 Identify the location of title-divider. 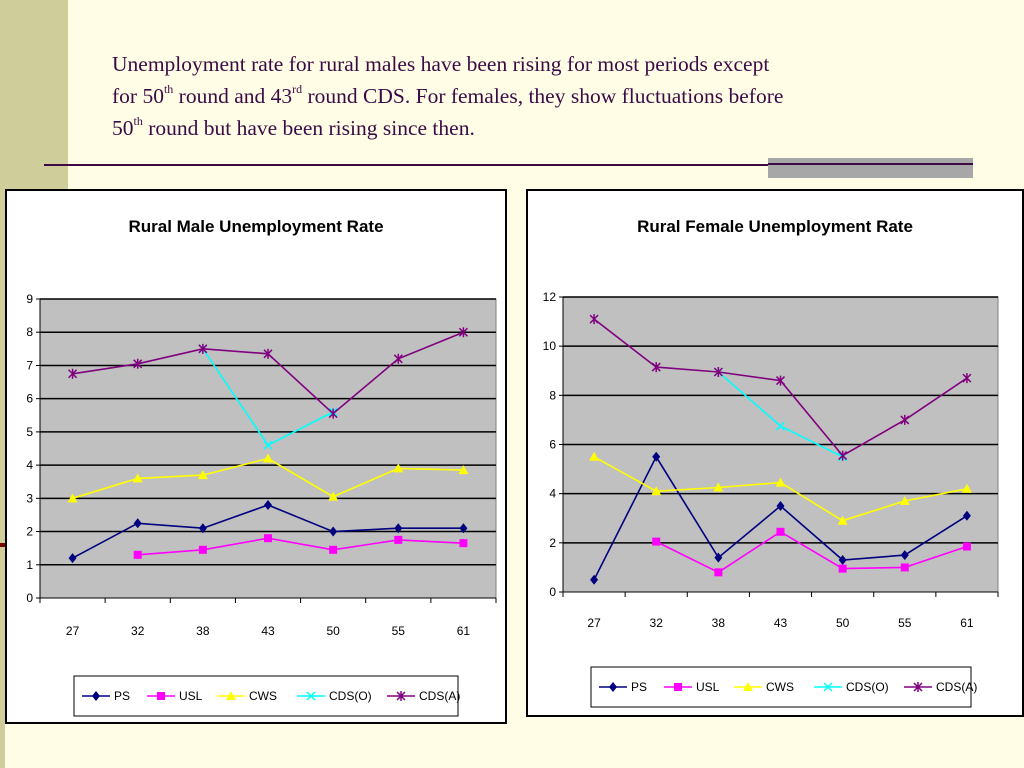
(408, 165).